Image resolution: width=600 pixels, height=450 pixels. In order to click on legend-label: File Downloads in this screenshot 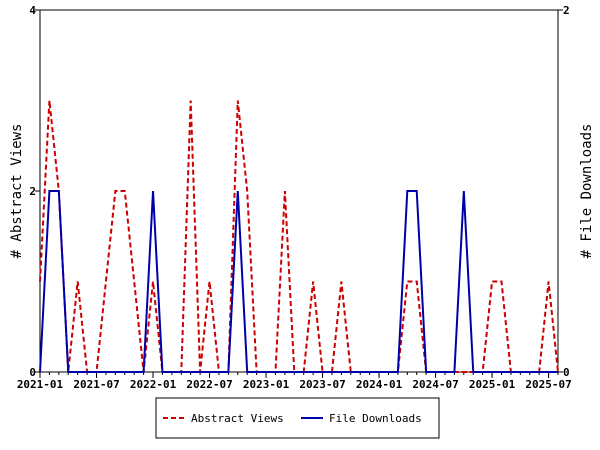, I will do `click(375, 418)`.